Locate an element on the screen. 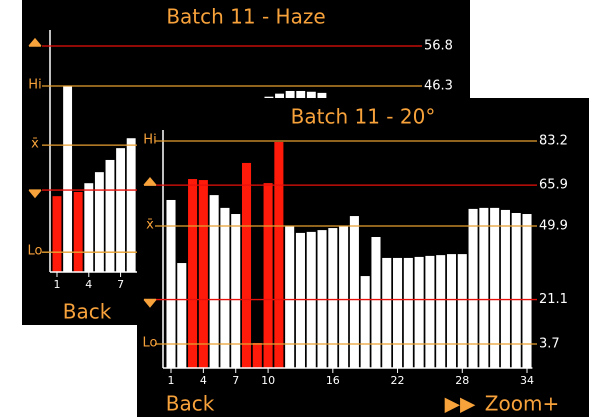 The image size is (589, 417). softkey-button: Zoom+ is located at coordinates (522, 404).